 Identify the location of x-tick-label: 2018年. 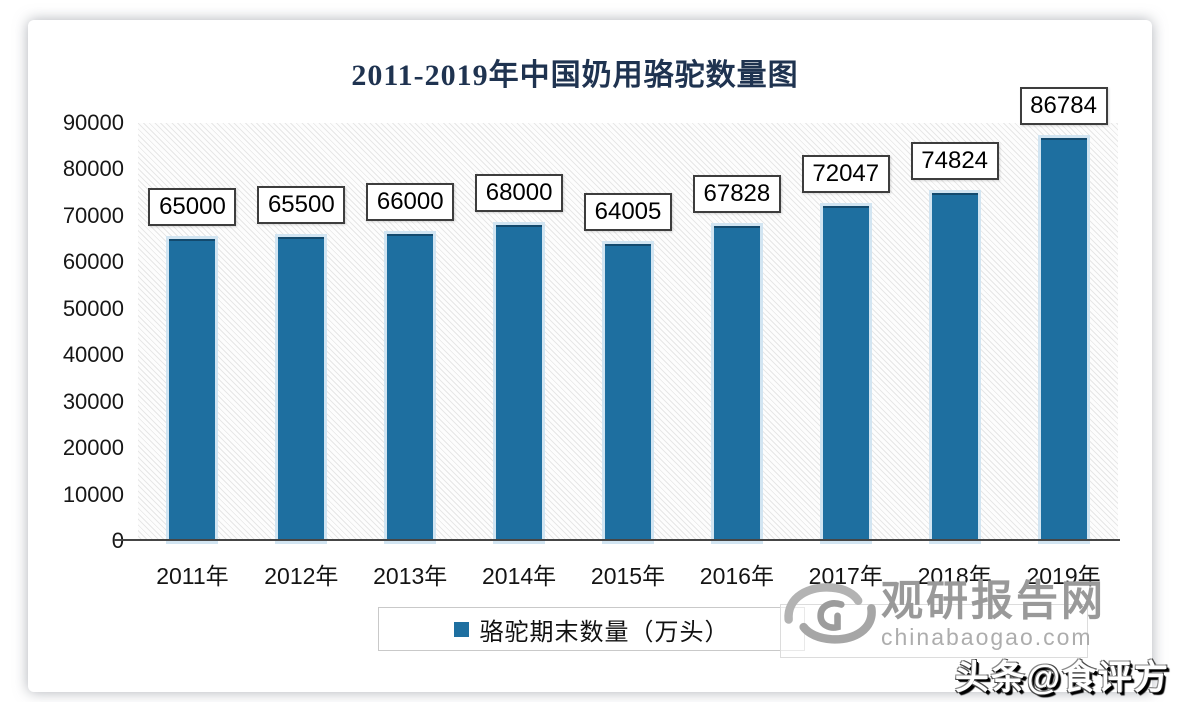
(954, 576).